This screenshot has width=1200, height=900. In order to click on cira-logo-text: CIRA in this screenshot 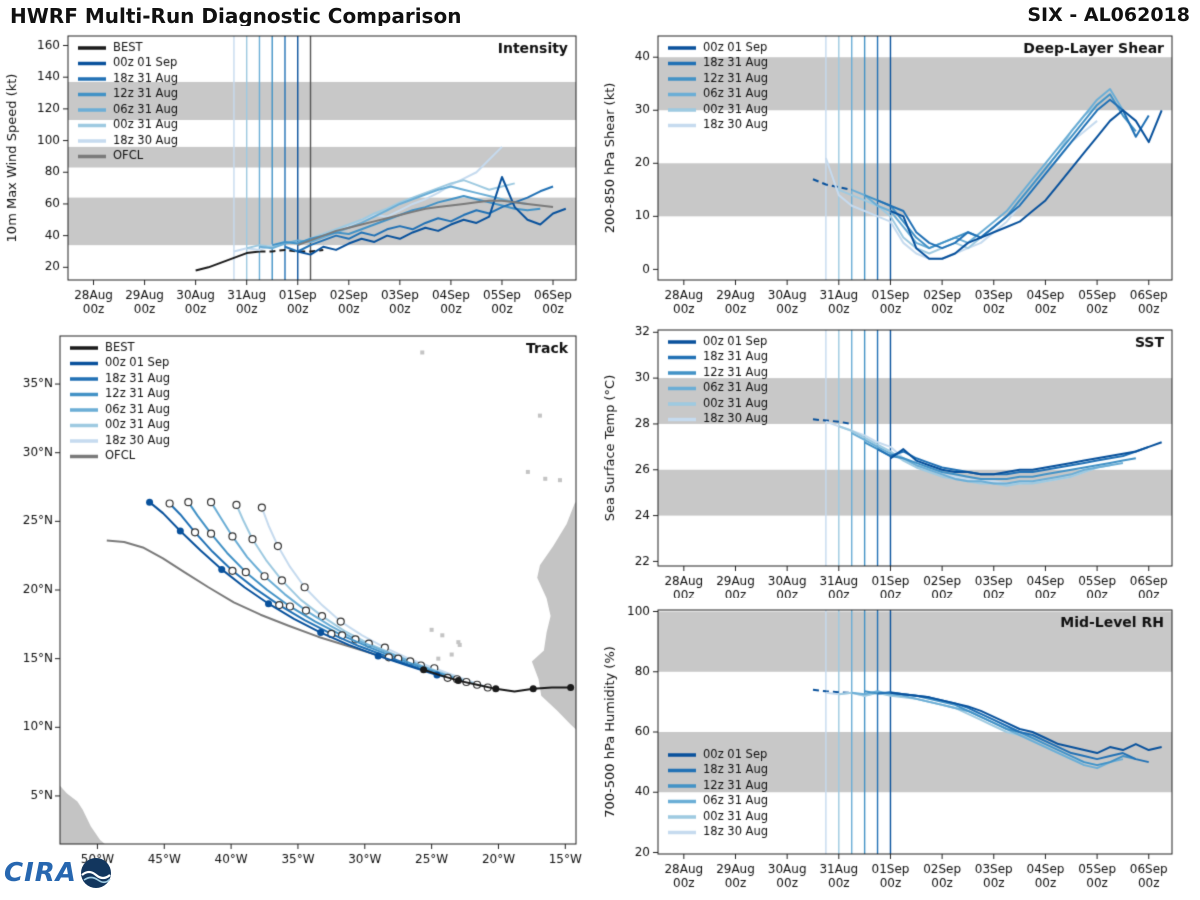, I will do `click(40, 873)`.